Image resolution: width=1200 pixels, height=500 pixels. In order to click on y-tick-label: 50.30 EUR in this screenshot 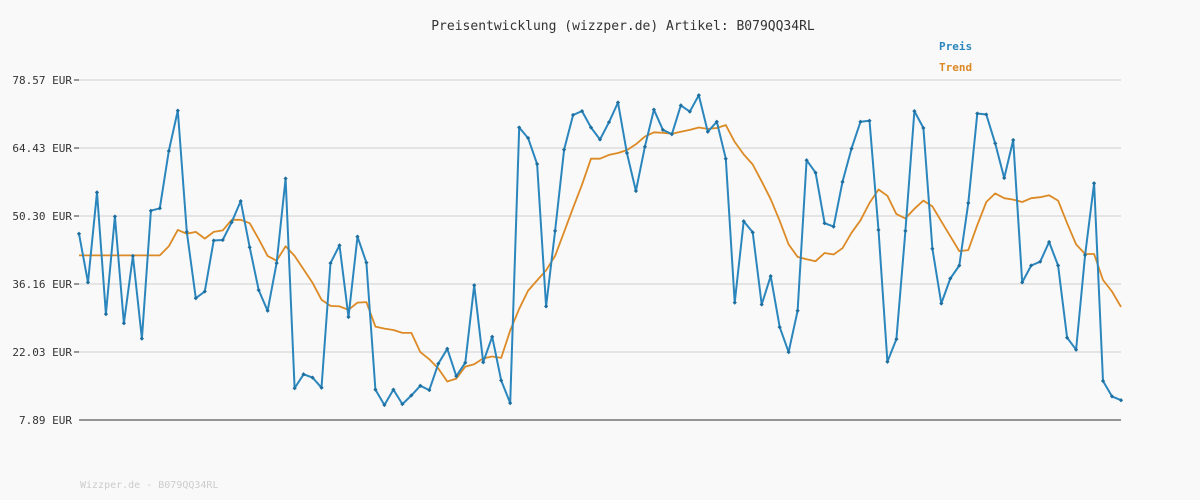, I will do `click(42, 216)`.